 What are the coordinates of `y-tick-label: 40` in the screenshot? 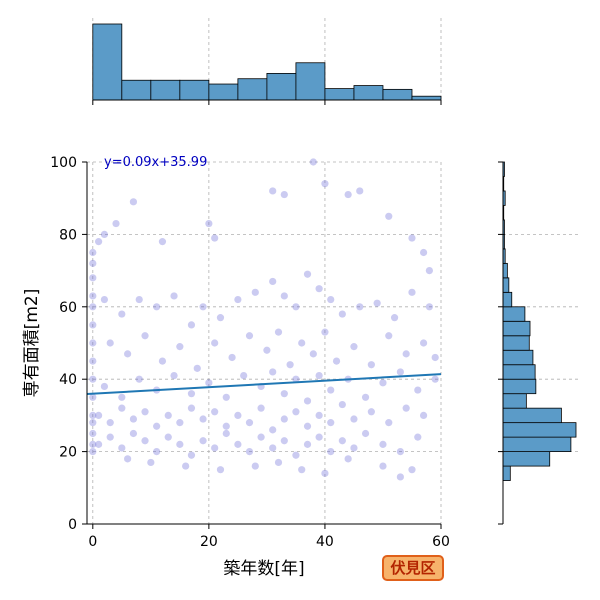 It's located at (68, 380).